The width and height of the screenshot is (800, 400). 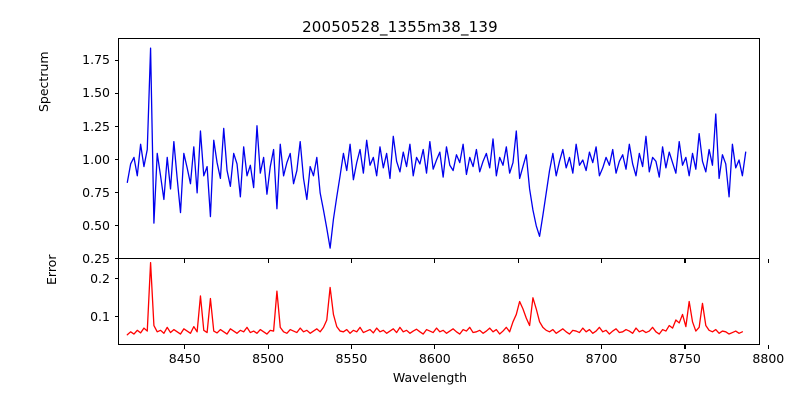 I want to click on y-tick-label-error: 0.1, so click(x=100, y=316).